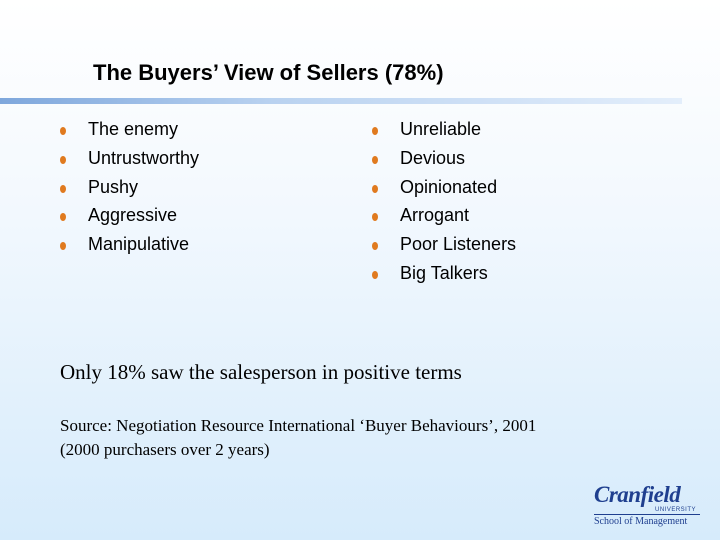 The width and height of the screenshot is (720, 540). I want to click on logo-school: School of Management, so click(641, 521).